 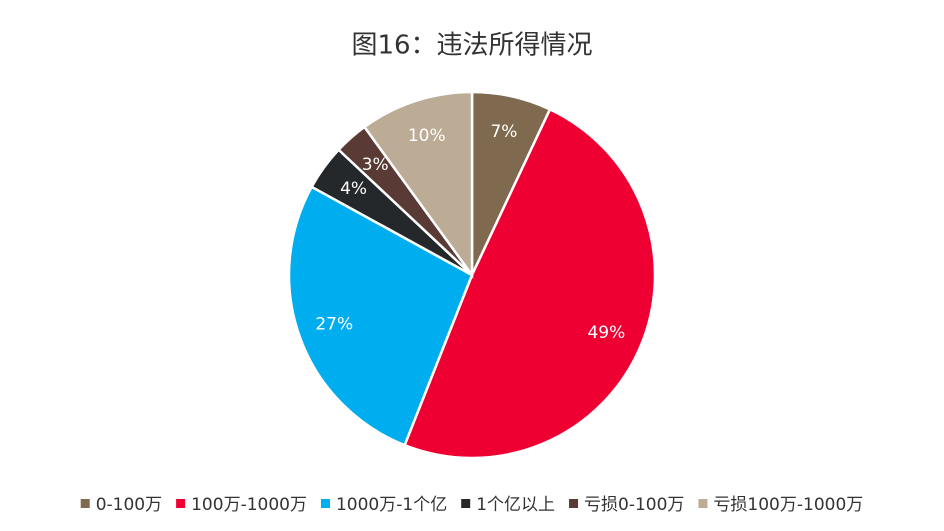 I want to click on legend-label: 1个亿以上, so click(x=515, y=505).